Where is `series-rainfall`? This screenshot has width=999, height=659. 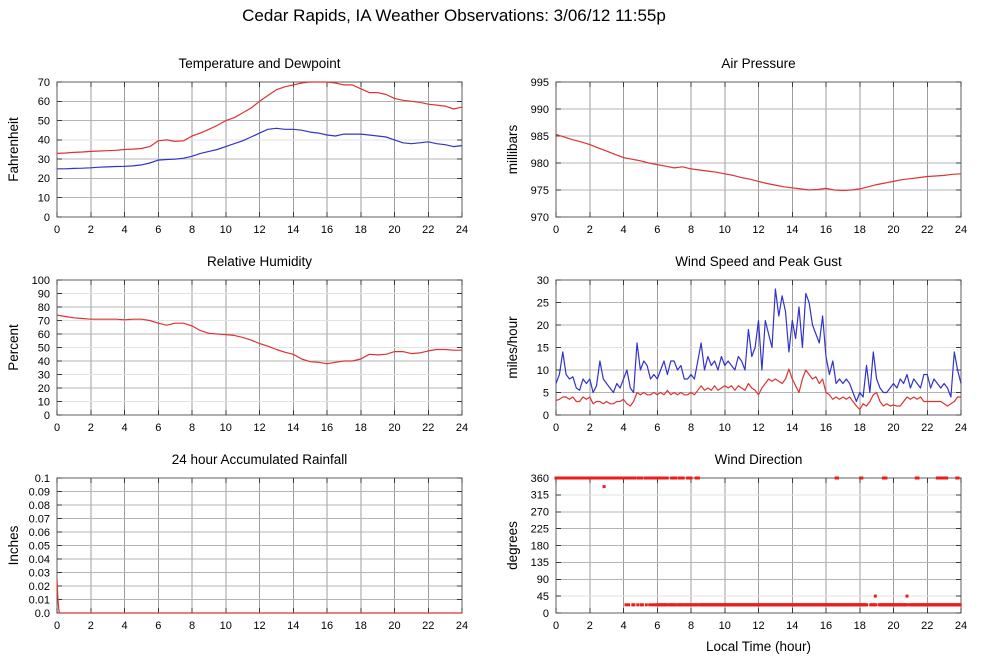 series-rainfall is located at coordinates (259, 596).